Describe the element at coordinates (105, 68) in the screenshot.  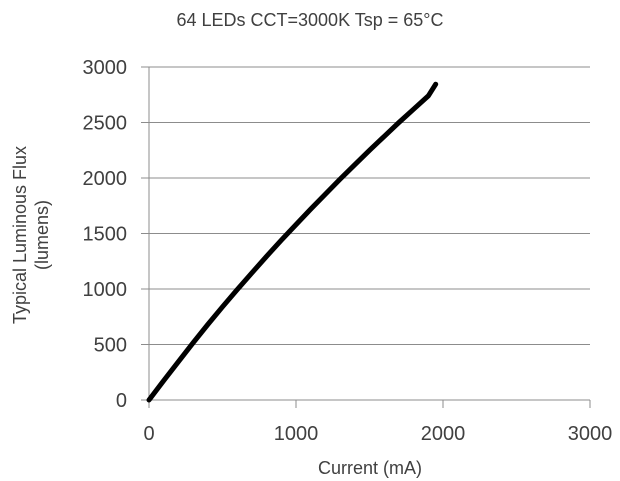
I see `y-tick-label-3000: 3000` at that location.